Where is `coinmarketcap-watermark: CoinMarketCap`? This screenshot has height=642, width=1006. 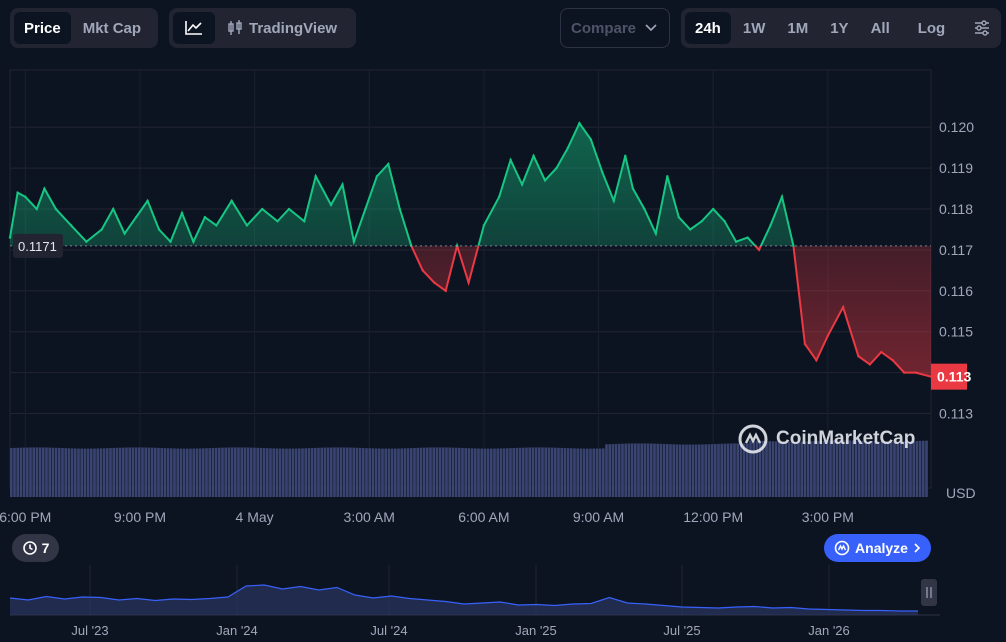 coinmarketcap-watermark: CoinMarketCap is located at coordinates (826, 439).